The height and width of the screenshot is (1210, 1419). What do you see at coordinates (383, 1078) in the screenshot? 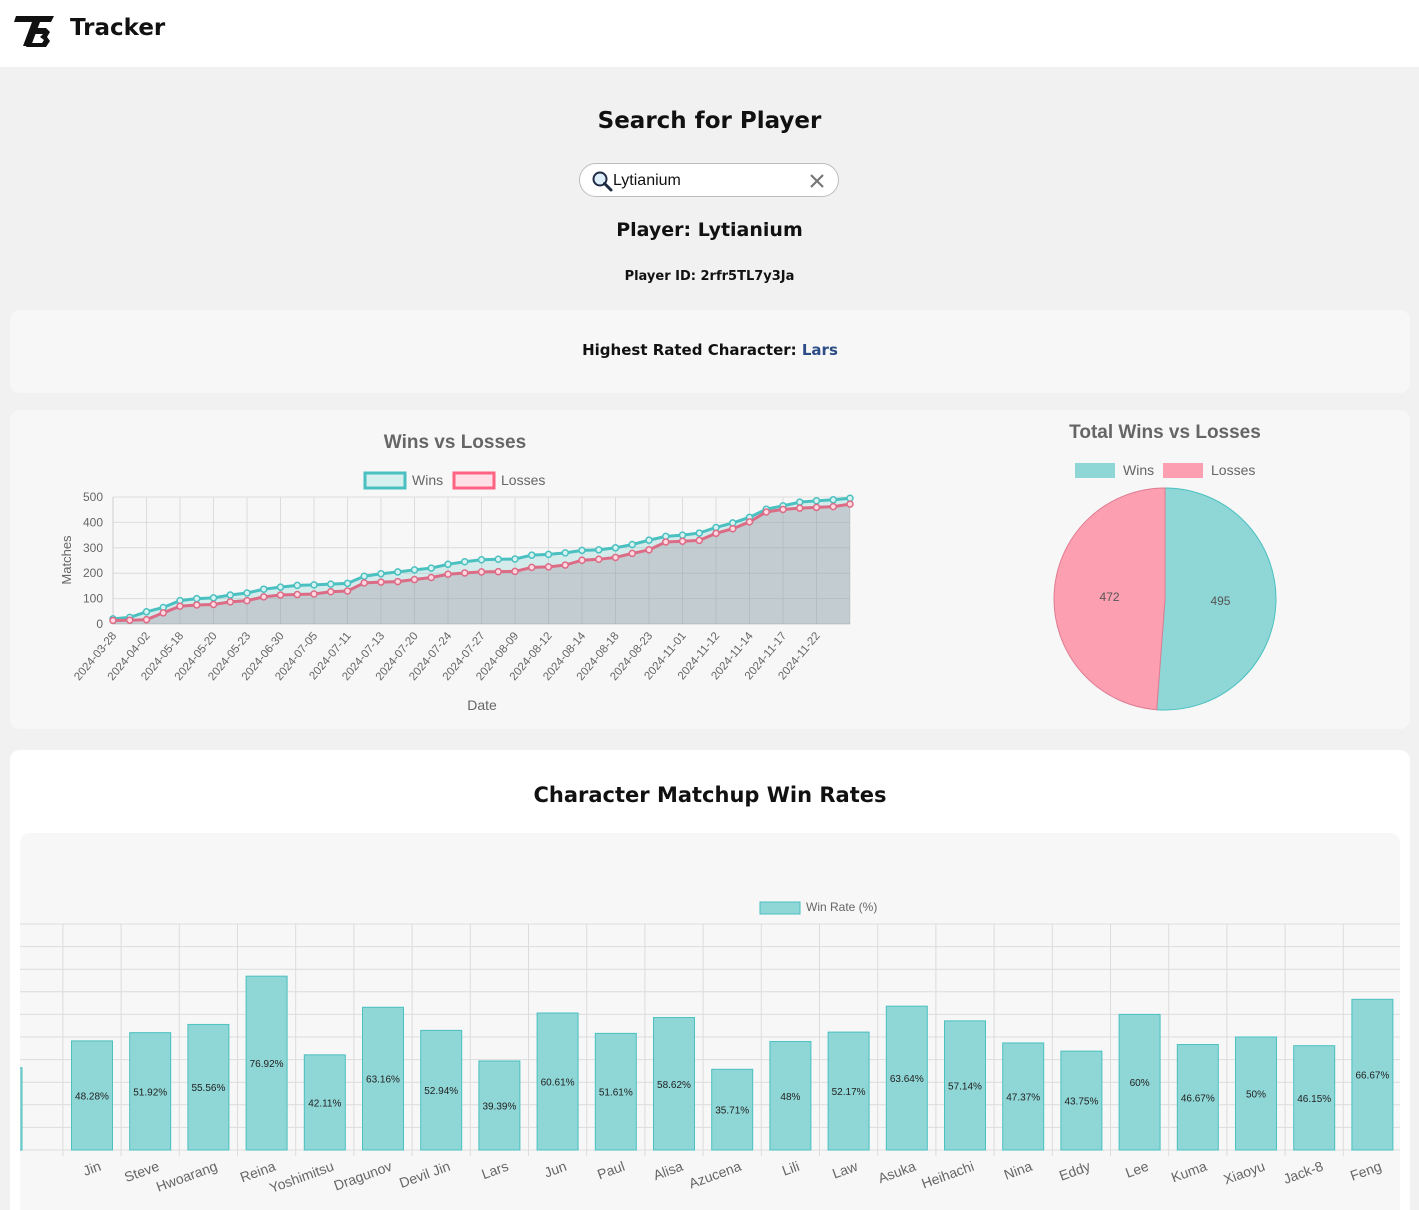
I see `bar-dragunov` at bounding box center [383, 1078].